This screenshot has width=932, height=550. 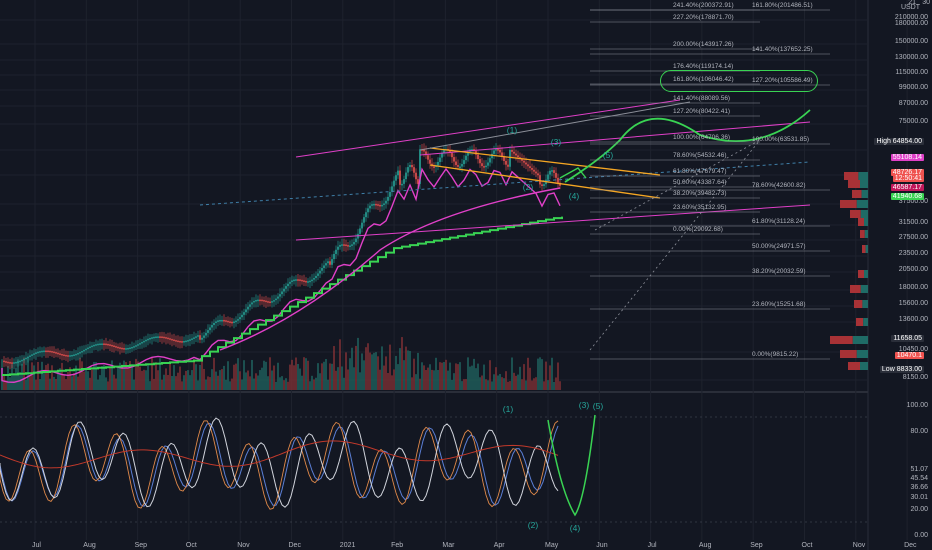 I want to click on target-ellipse, so click(x=739, y=81).